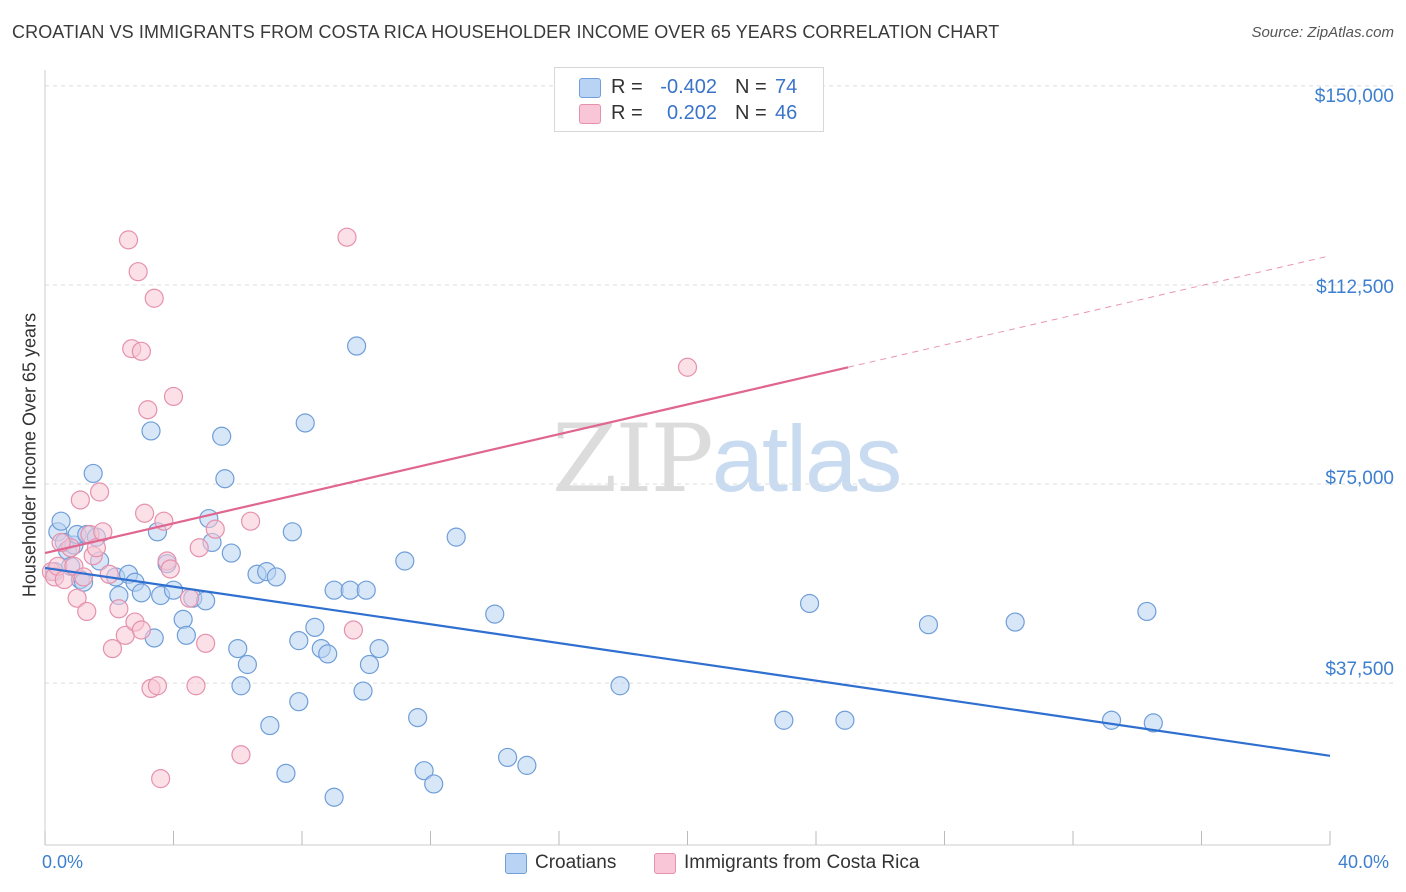 The width and height of the screenshot is (1406, 892). I want to click on trend-line-costa-rica, so click(446, 460).